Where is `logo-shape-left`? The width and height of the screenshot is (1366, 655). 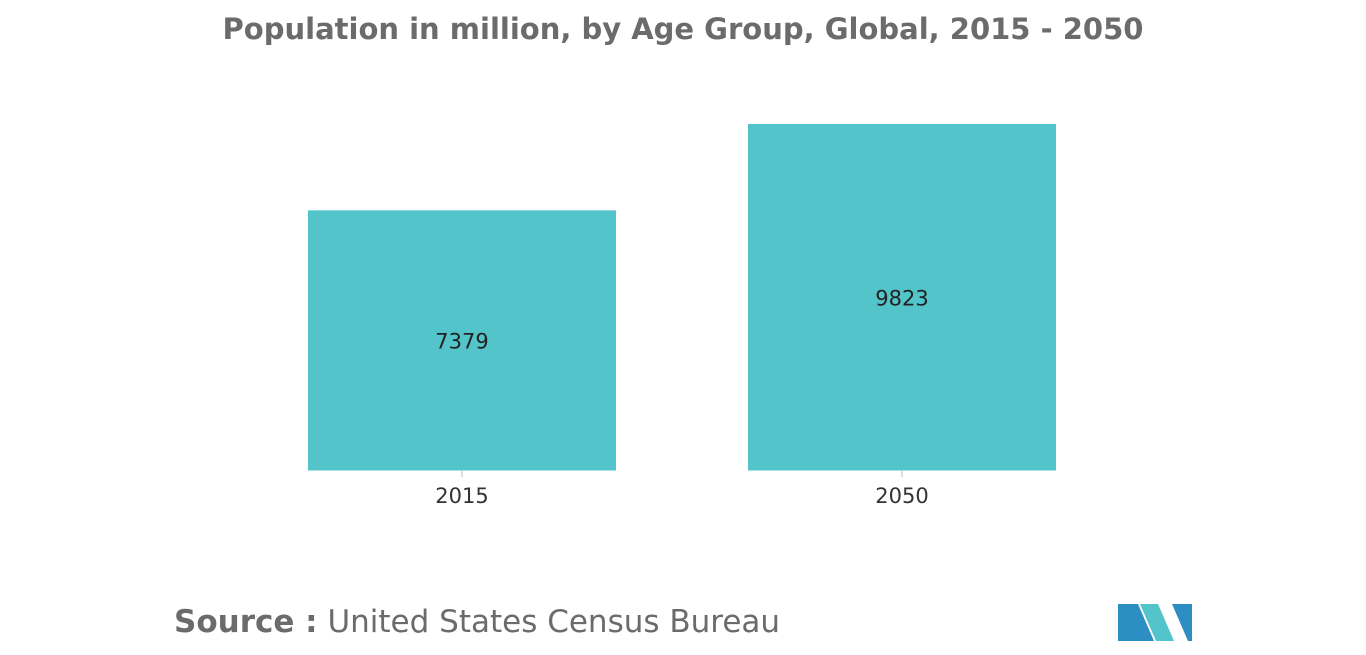 logo-shape-left is located at coordinates (1136, 622).